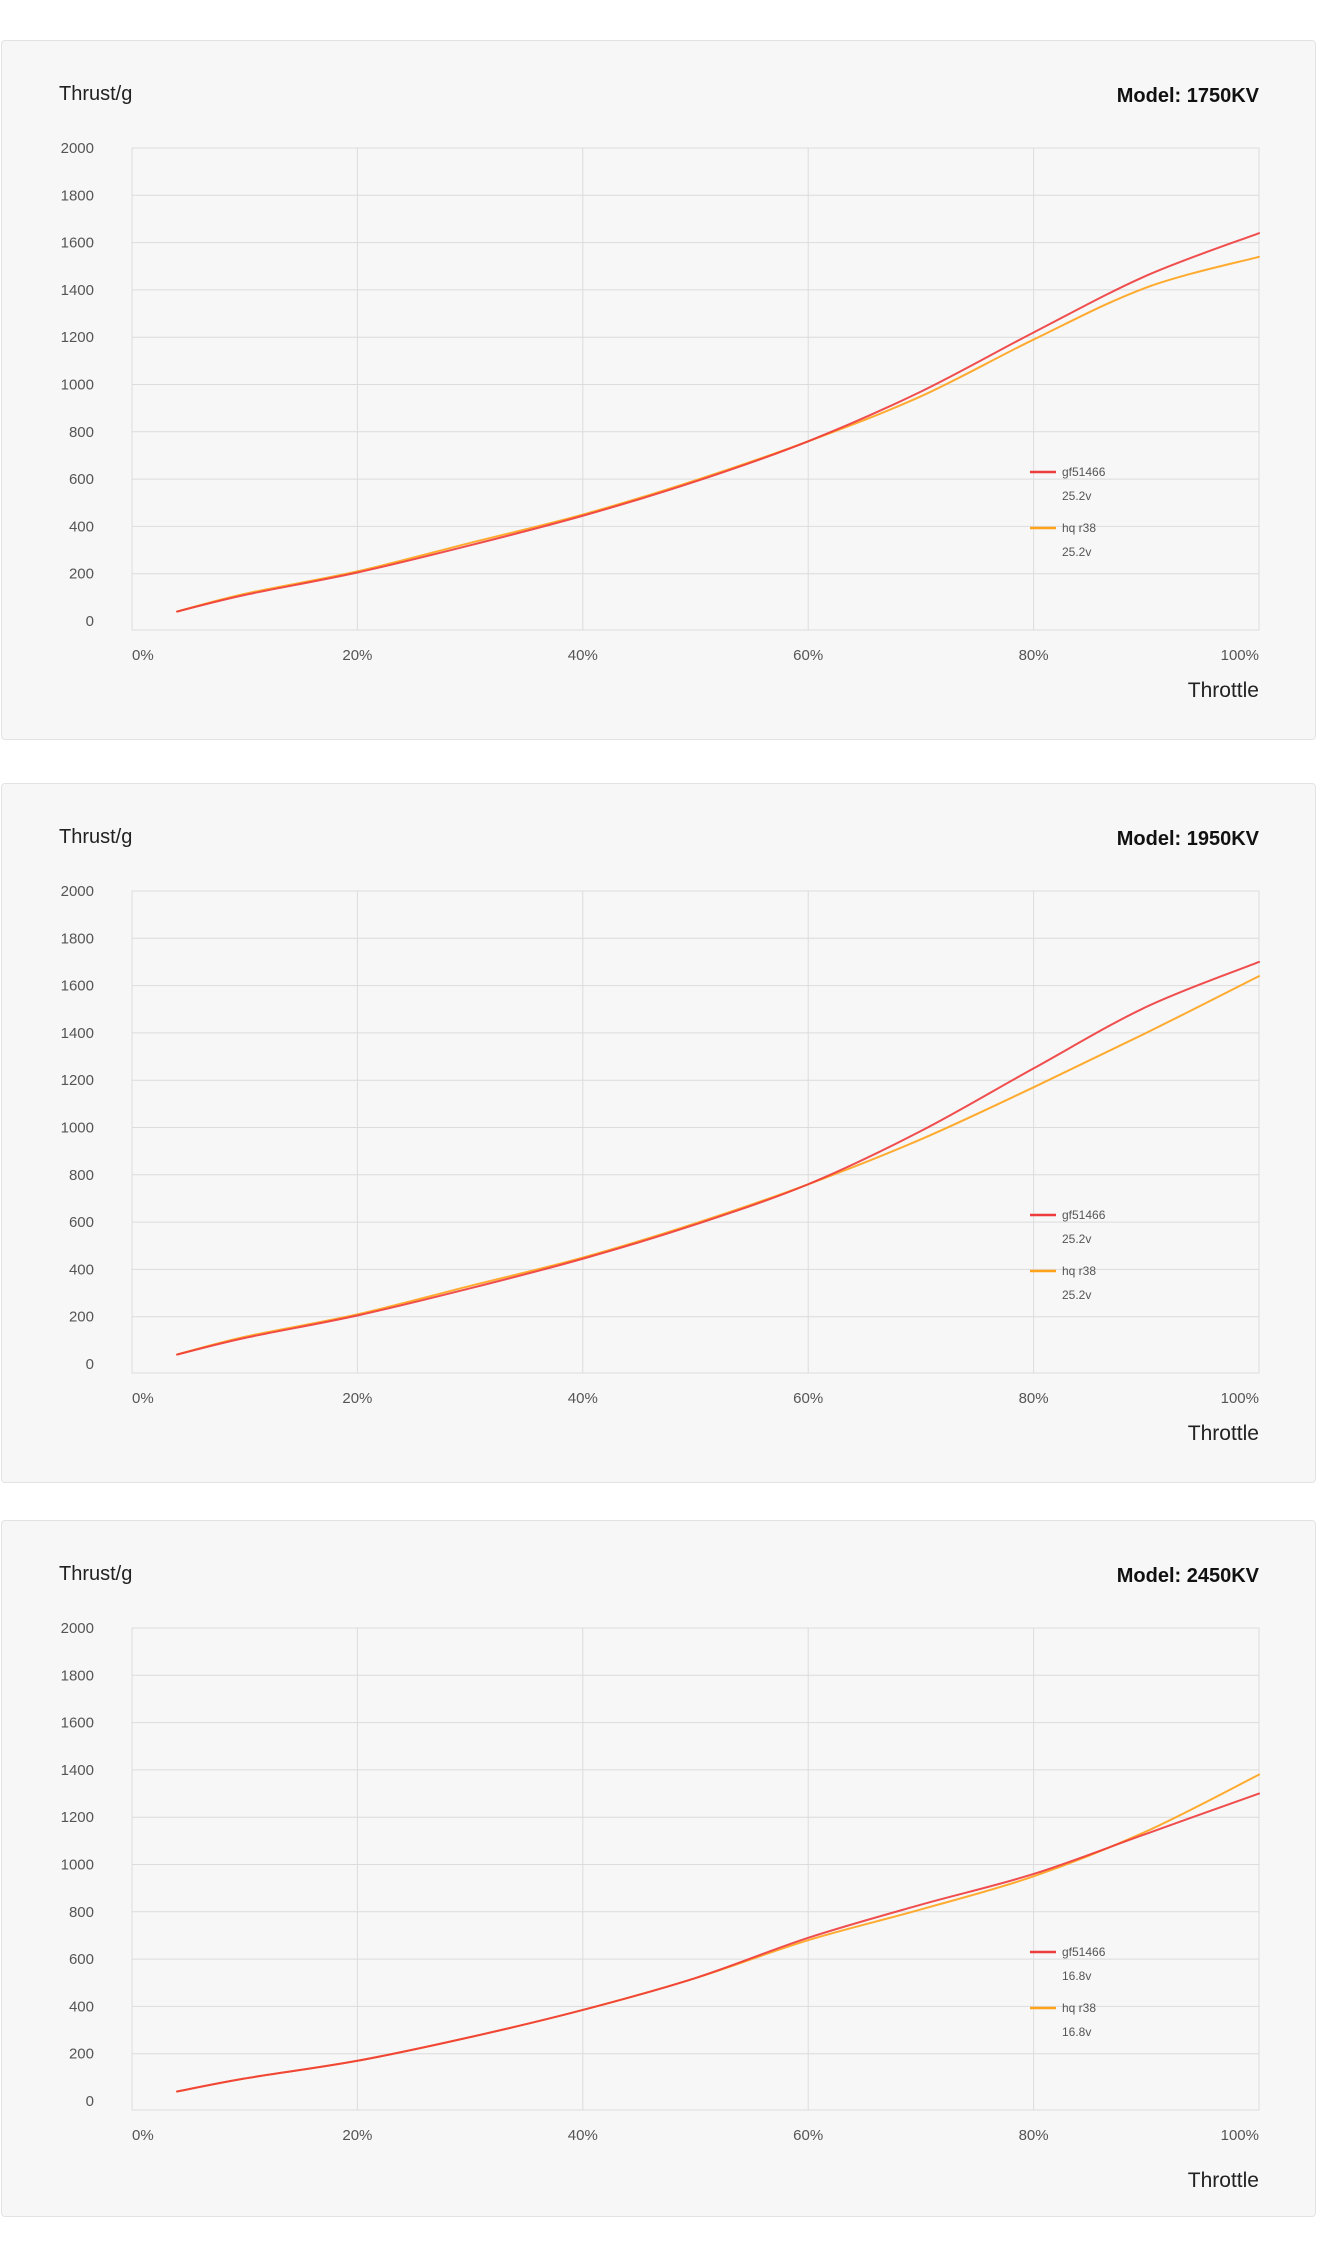 This screenshot has width=1320, height=2259. Describe the element at coordinates (1187, 1576) in the screenshot. I see `chart-title: Model: 2450KV` at that location.